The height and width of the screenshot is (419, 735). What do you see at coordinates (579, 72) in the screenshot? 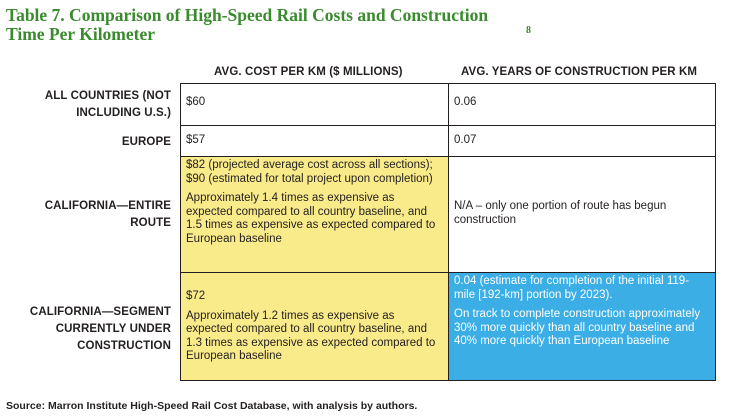
I see `column-header-years: AVG. YEARS OF CONSTRUCTION PER KM` at bounding box center [579, 72].